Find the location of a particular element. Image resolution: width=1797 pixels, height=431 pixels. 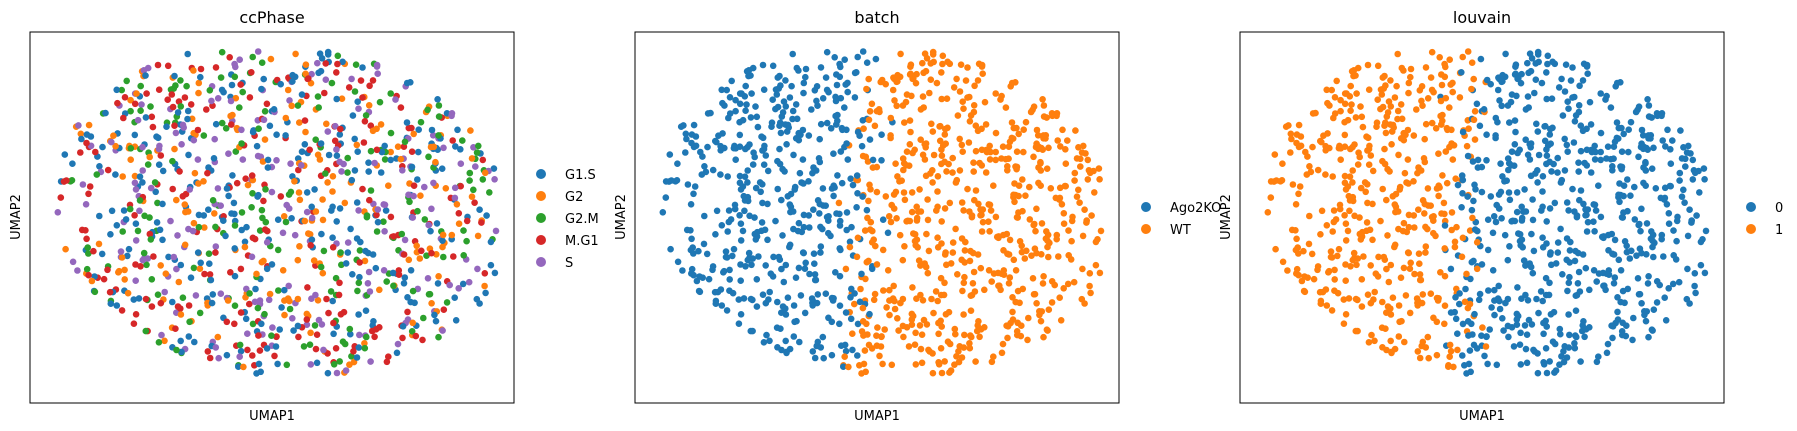

legend-label: G2.M is located at coordinates (582, 219).